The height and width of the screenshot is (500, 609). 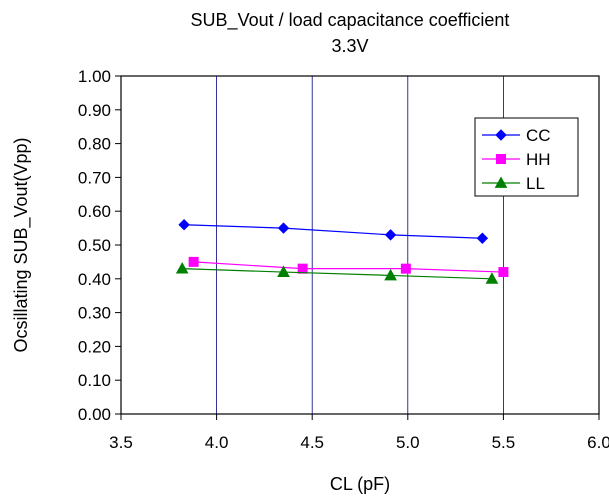 What do you see at coordinates (94, 313) in the screenshot?
I see `y-tick-label: 0.30` at bounding box center [94, 313].